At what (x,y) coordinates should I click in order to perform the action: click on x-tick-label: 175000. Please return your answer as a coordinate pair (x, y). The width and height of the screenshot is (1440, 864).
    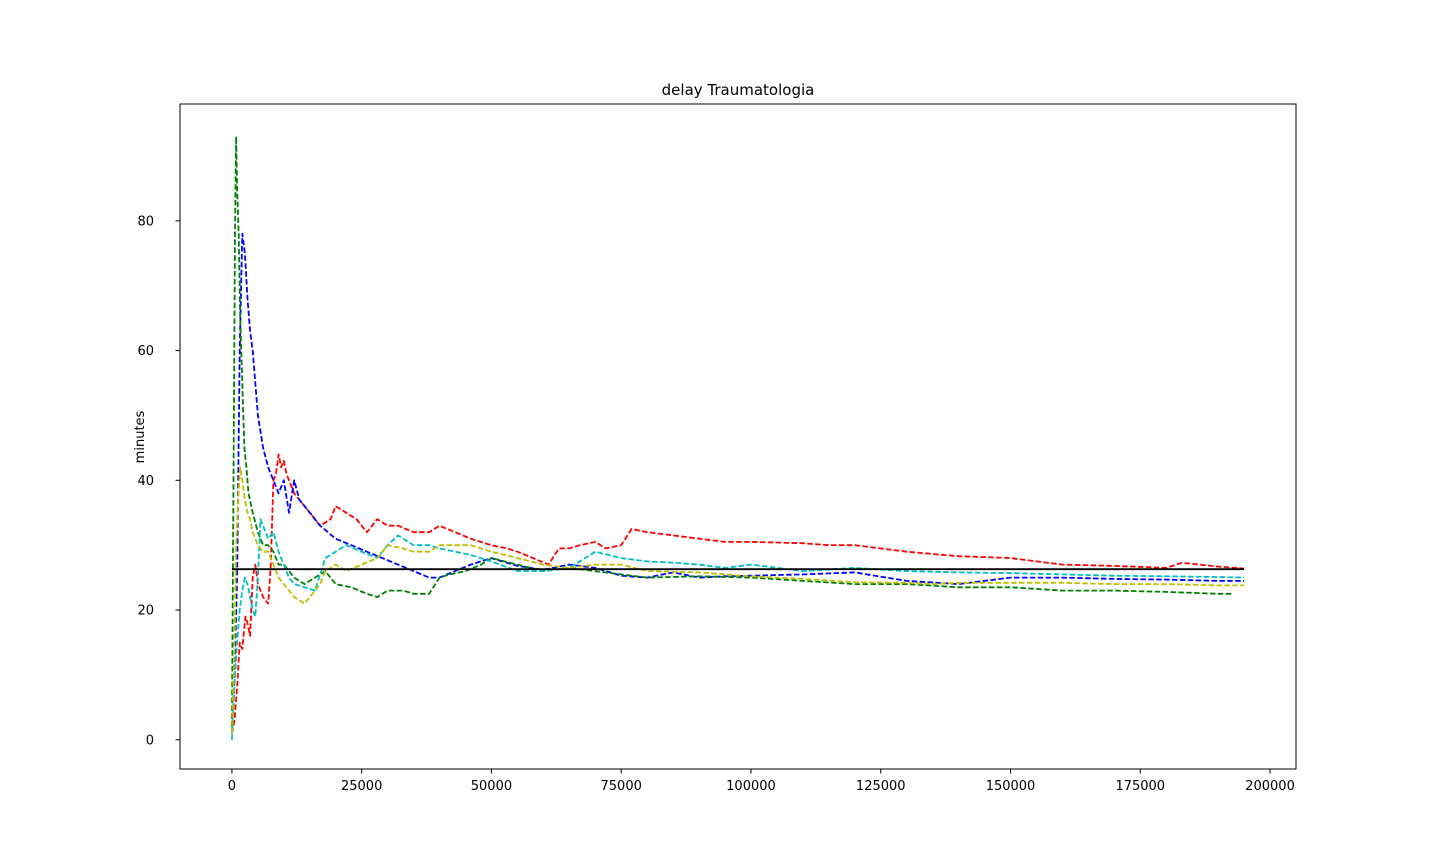
    Looking at the image, I should click on (1140, 786).